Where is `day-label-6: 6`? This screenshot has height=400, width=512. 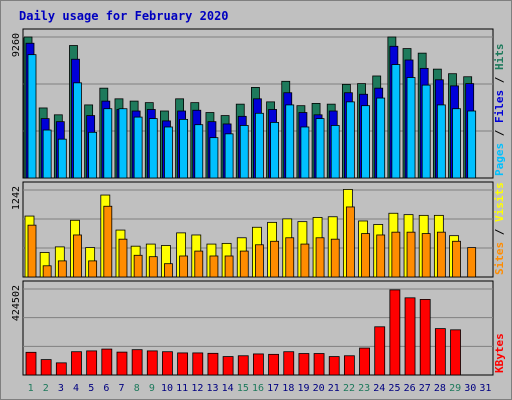 day-label-6: 6 is located at coordinates (106, 388).